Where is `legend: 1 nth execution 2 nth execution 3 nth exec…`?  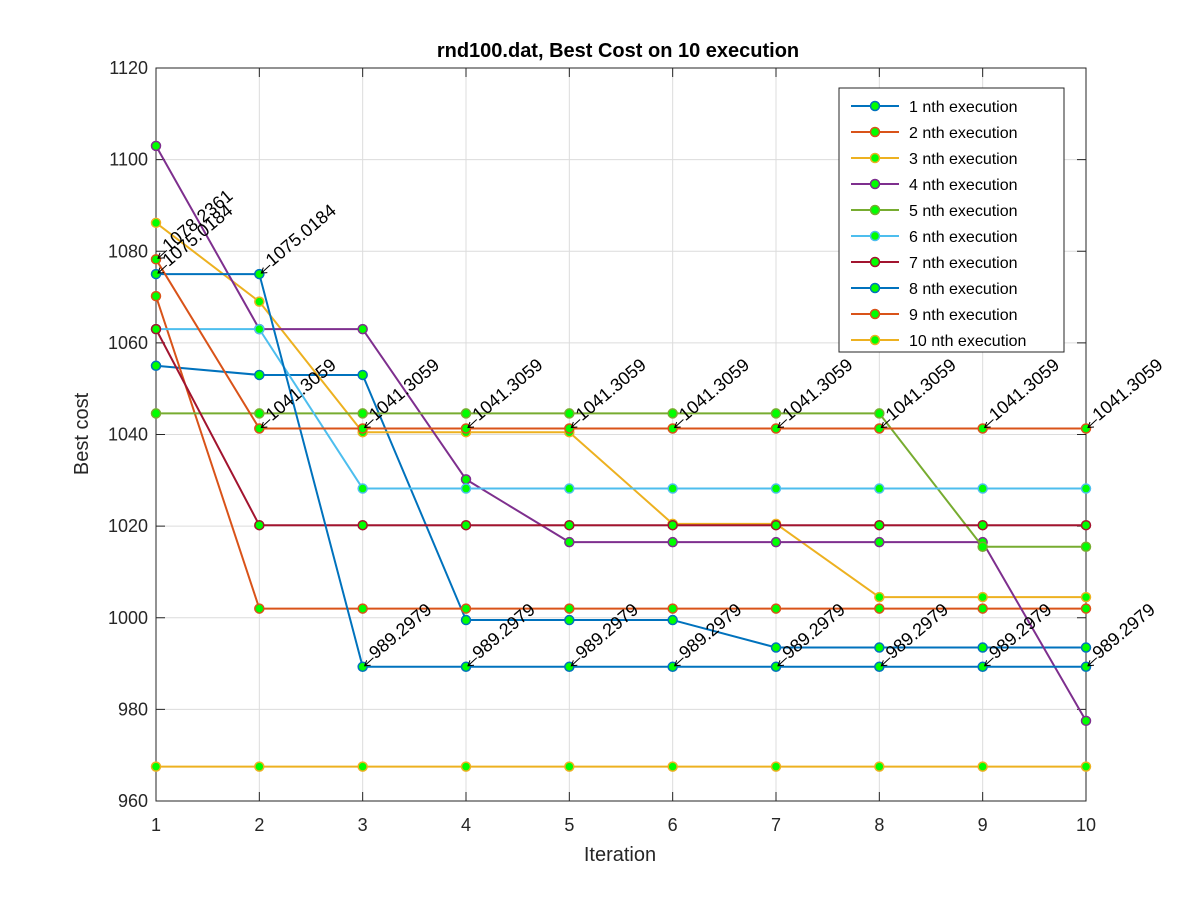
legend: 1 nth execution 2 nth execution 3 nth exec… is located at coordinates (951, 220).